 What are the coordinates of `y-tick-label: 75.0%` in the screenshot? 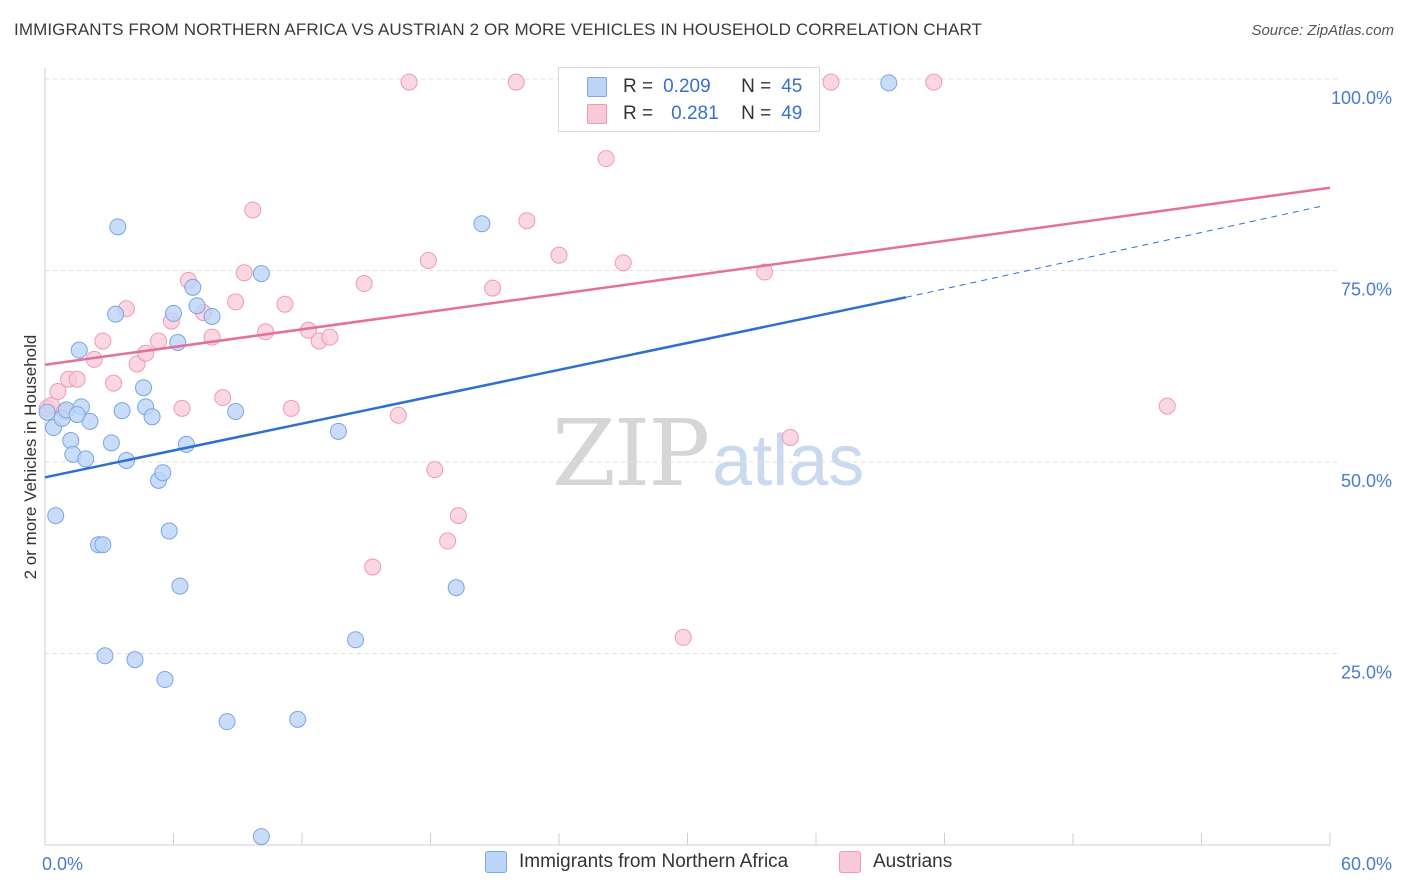 It's located at (1366, 290).